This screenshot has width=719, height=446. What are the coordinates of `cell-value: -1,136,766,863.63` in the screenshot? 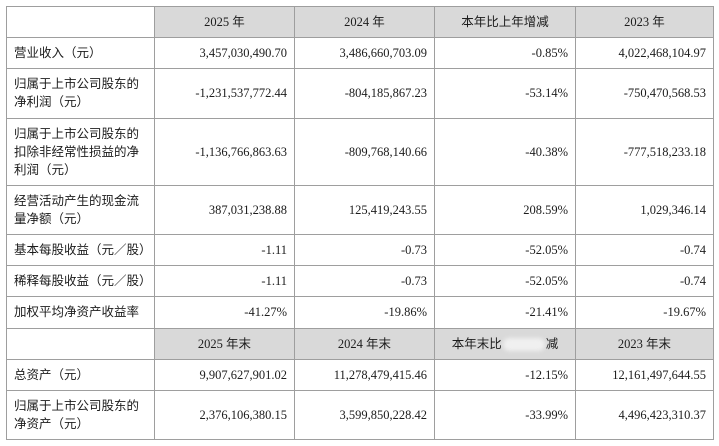 It's located at (224, 151).